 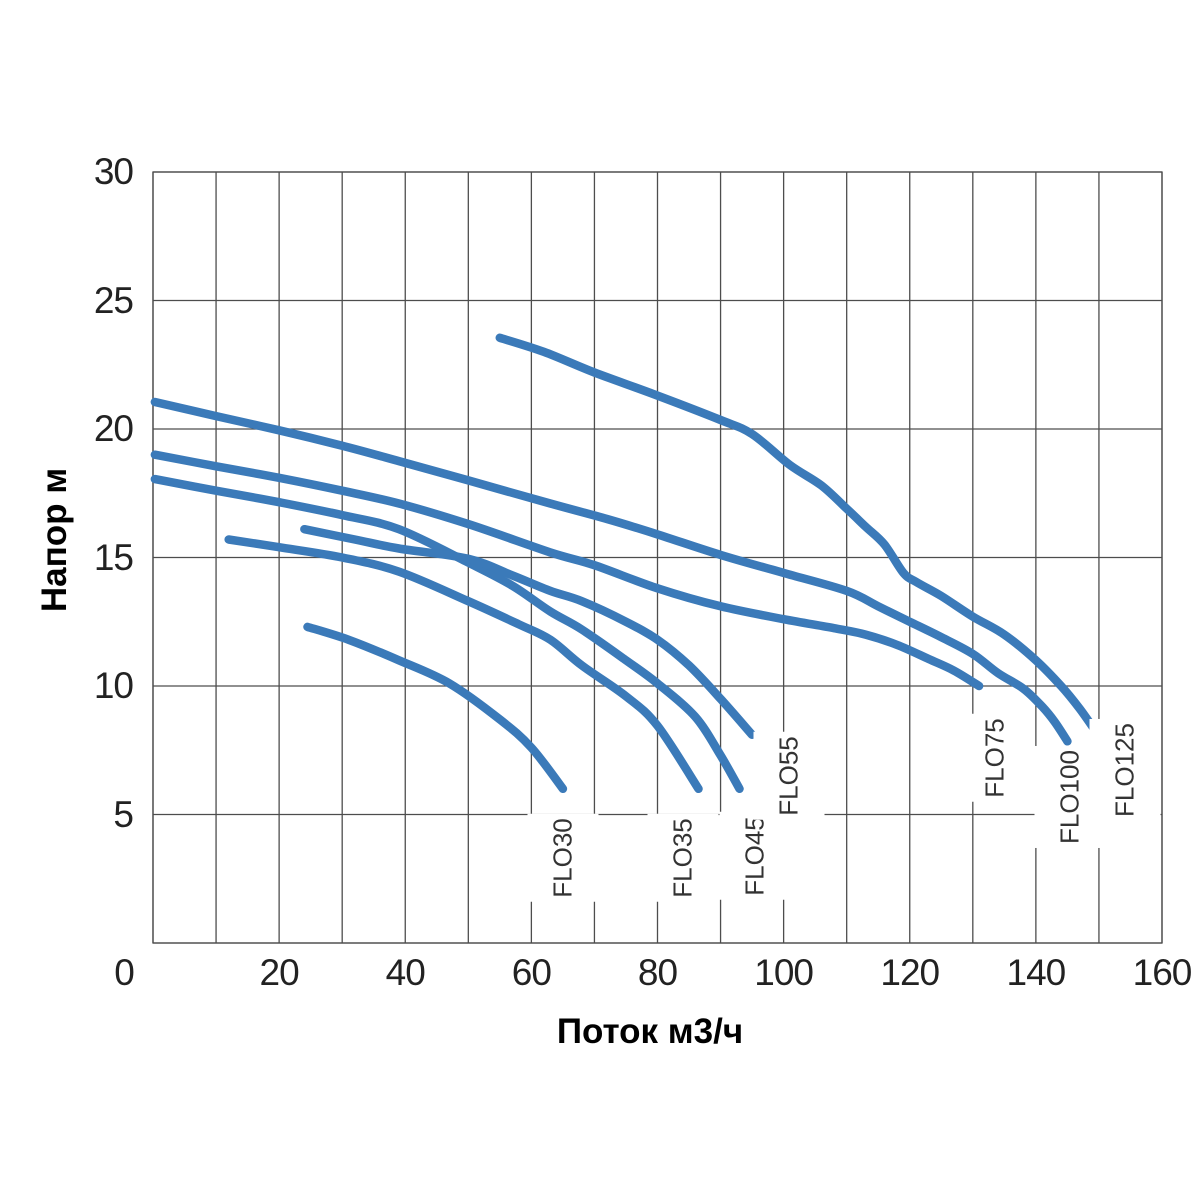 What do you see at coordinates (1162, 972) in the screenshot?
I see `x-tick-label: 160` at bounding box center [1162, 972].